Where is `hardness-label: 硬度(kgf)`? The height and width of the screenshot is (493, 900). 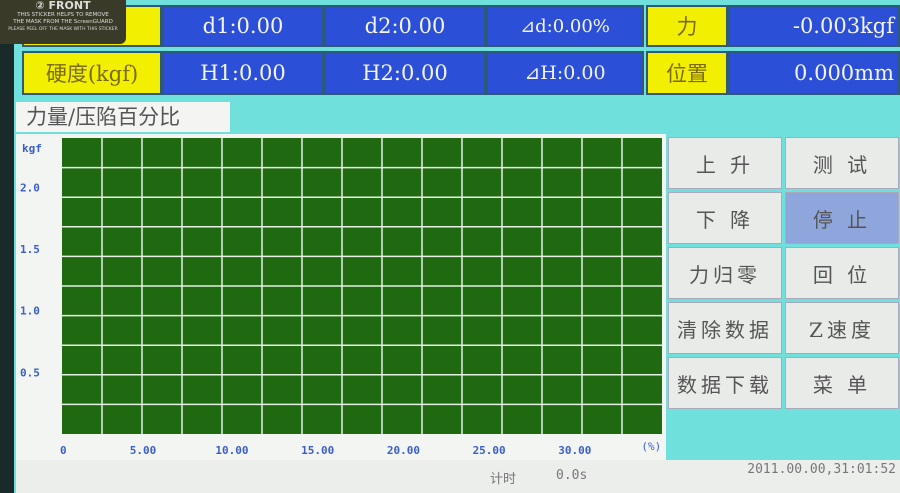 hardness-label: 硬度(kgf) is located at coordinates (92, 73).